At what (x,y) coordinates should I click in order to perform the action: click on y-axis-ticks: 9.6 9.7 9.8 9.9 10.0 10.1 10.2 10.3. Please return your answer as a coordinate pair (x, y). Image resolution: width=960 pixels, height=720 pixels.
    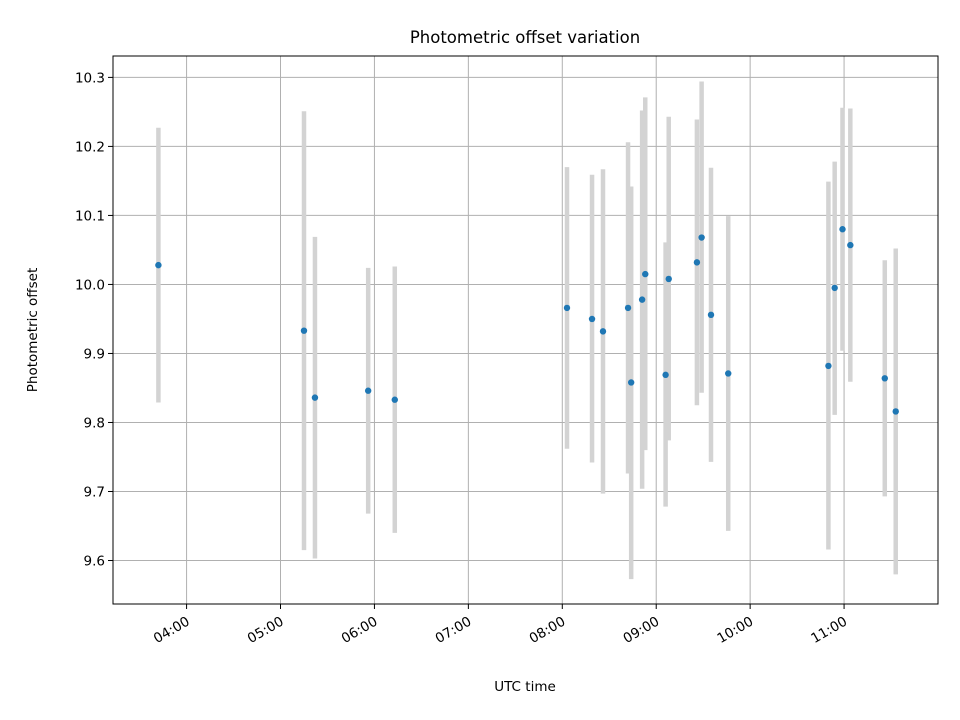
    Looking at the image, I should click on (94, 320).